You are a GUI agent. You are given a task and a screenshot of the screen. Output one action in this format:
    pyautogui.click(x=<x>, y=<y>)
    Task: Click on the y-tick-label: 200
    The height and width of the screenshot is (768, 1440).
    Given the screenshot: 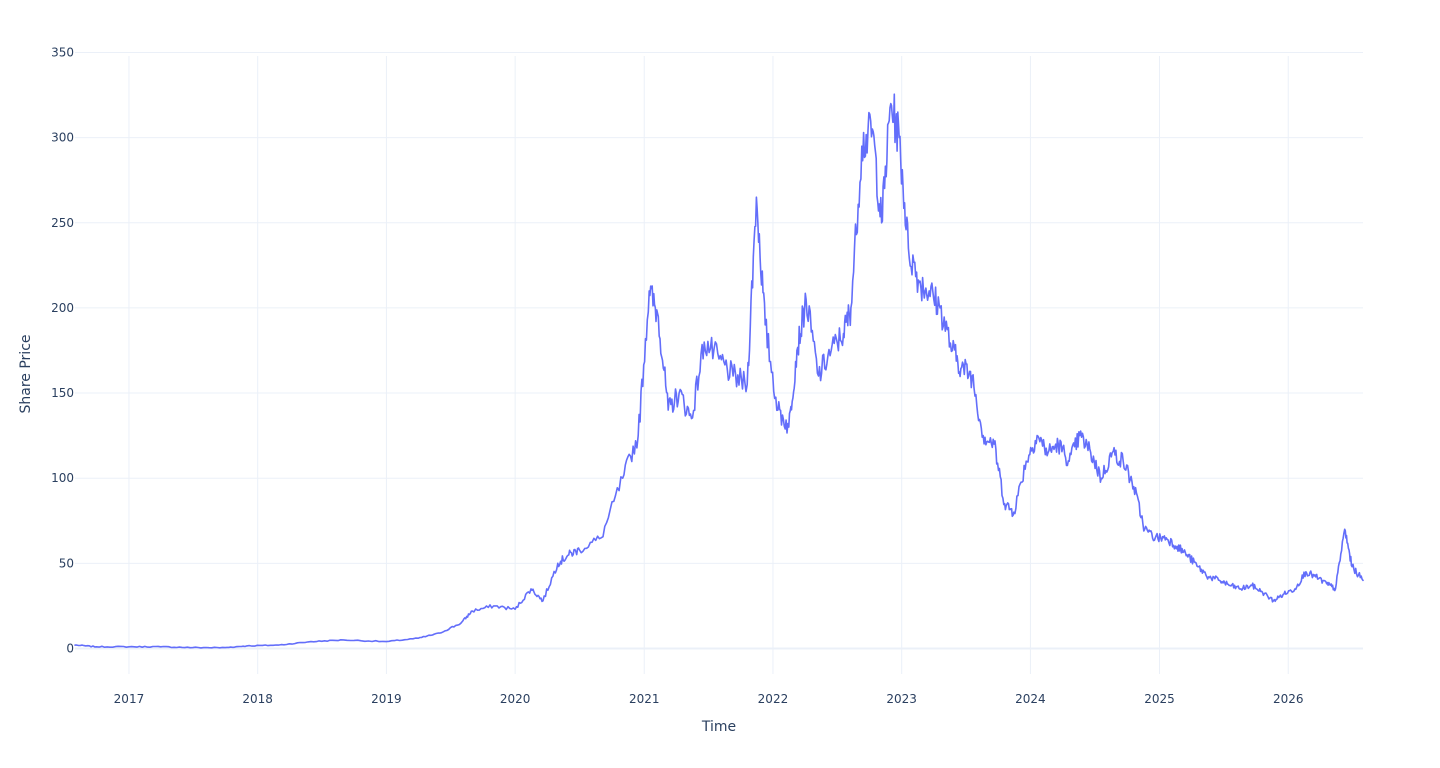 What is the action you would take?
    pyautogui.click(x=62, y=308)
    